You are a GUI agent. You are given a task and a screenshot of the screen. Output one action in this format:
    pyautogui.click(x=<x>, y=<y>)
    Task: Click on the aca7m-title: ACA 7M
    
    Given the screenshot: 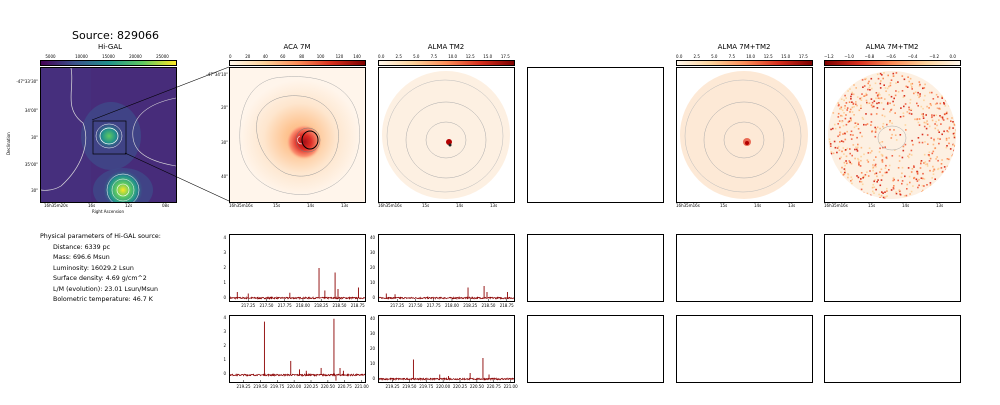 What is the action you would take?
    pyautogui.click(x=297, y=47)
    